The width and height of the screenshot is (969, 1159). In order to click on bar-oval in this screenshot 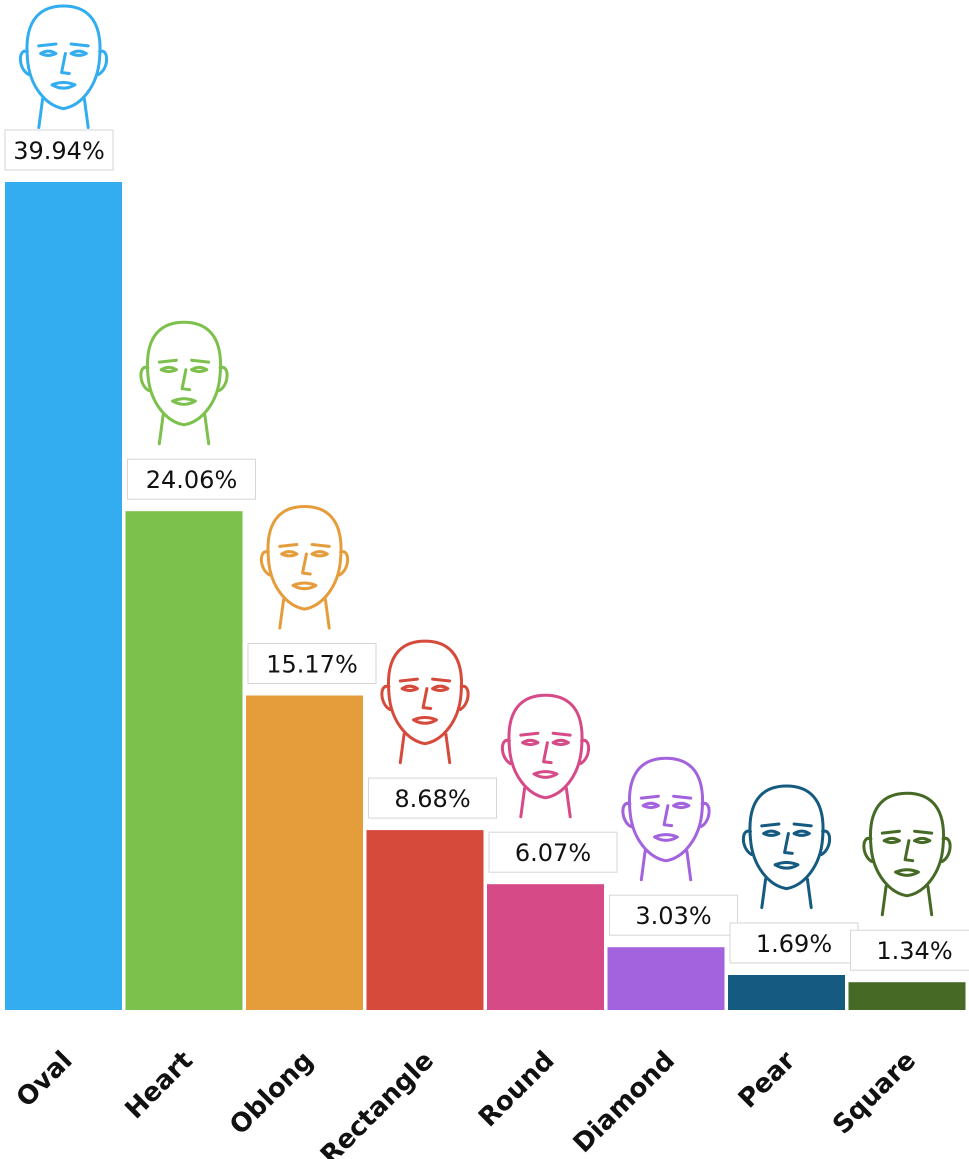, I will do `click(63, 596)`.